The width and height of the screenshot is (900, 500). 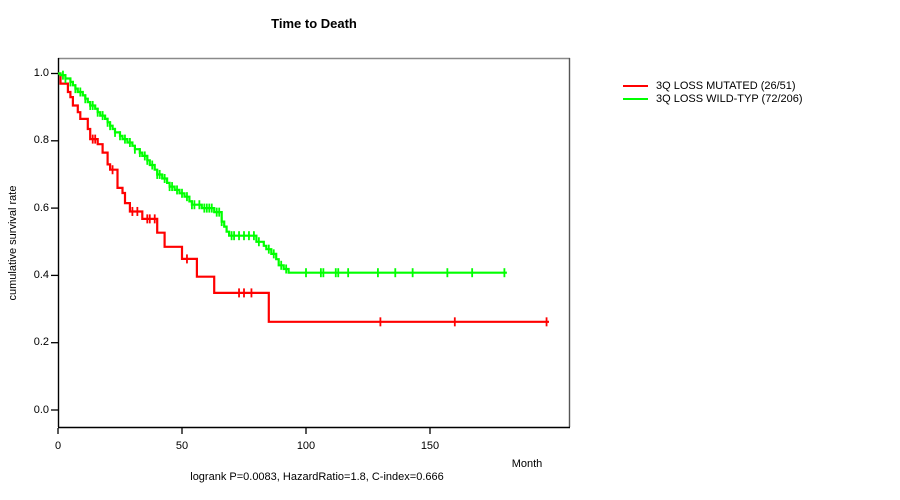 I want to click on legend-line-red-icon, so click(x=635, y=86).